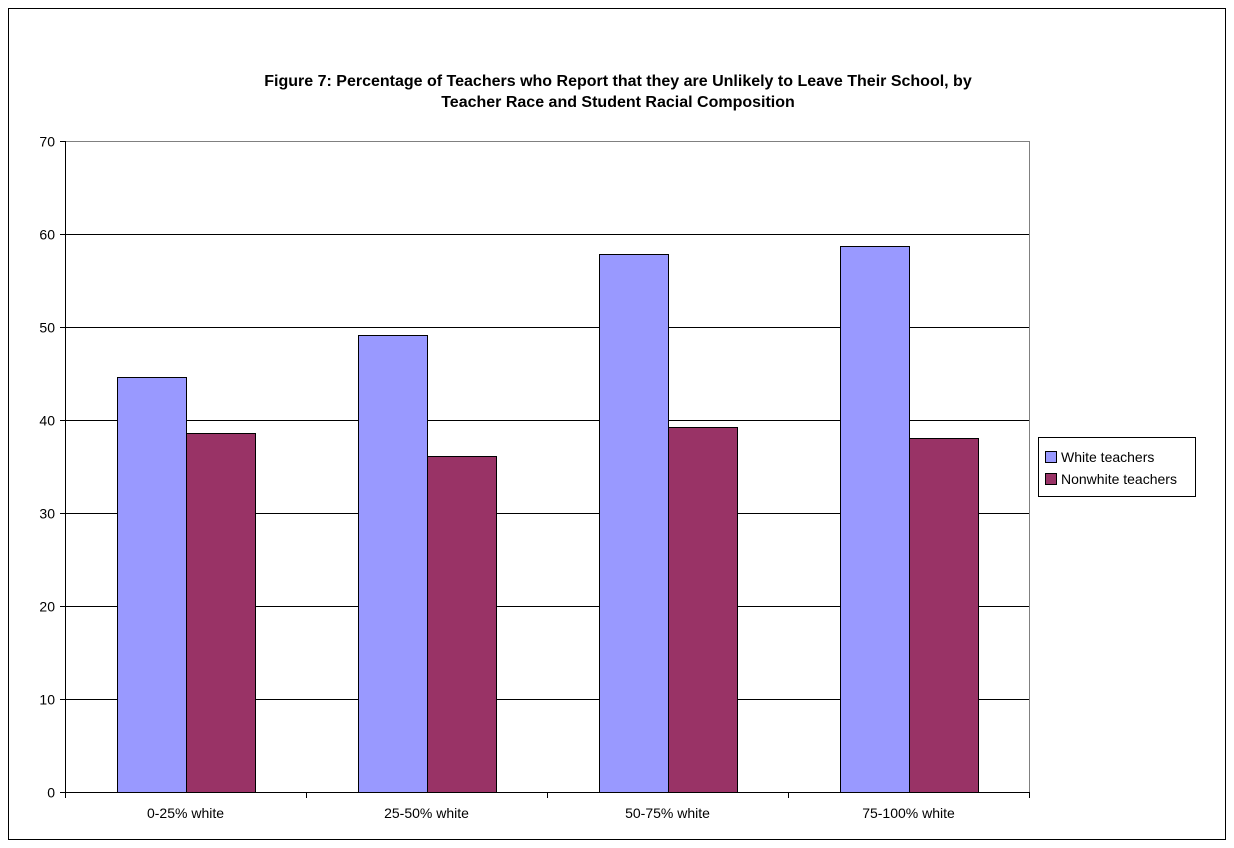 This screenshot has height=848, width=1234. I want to click on legend: White teachers Nonwhite teachers, so click(1117, 467).